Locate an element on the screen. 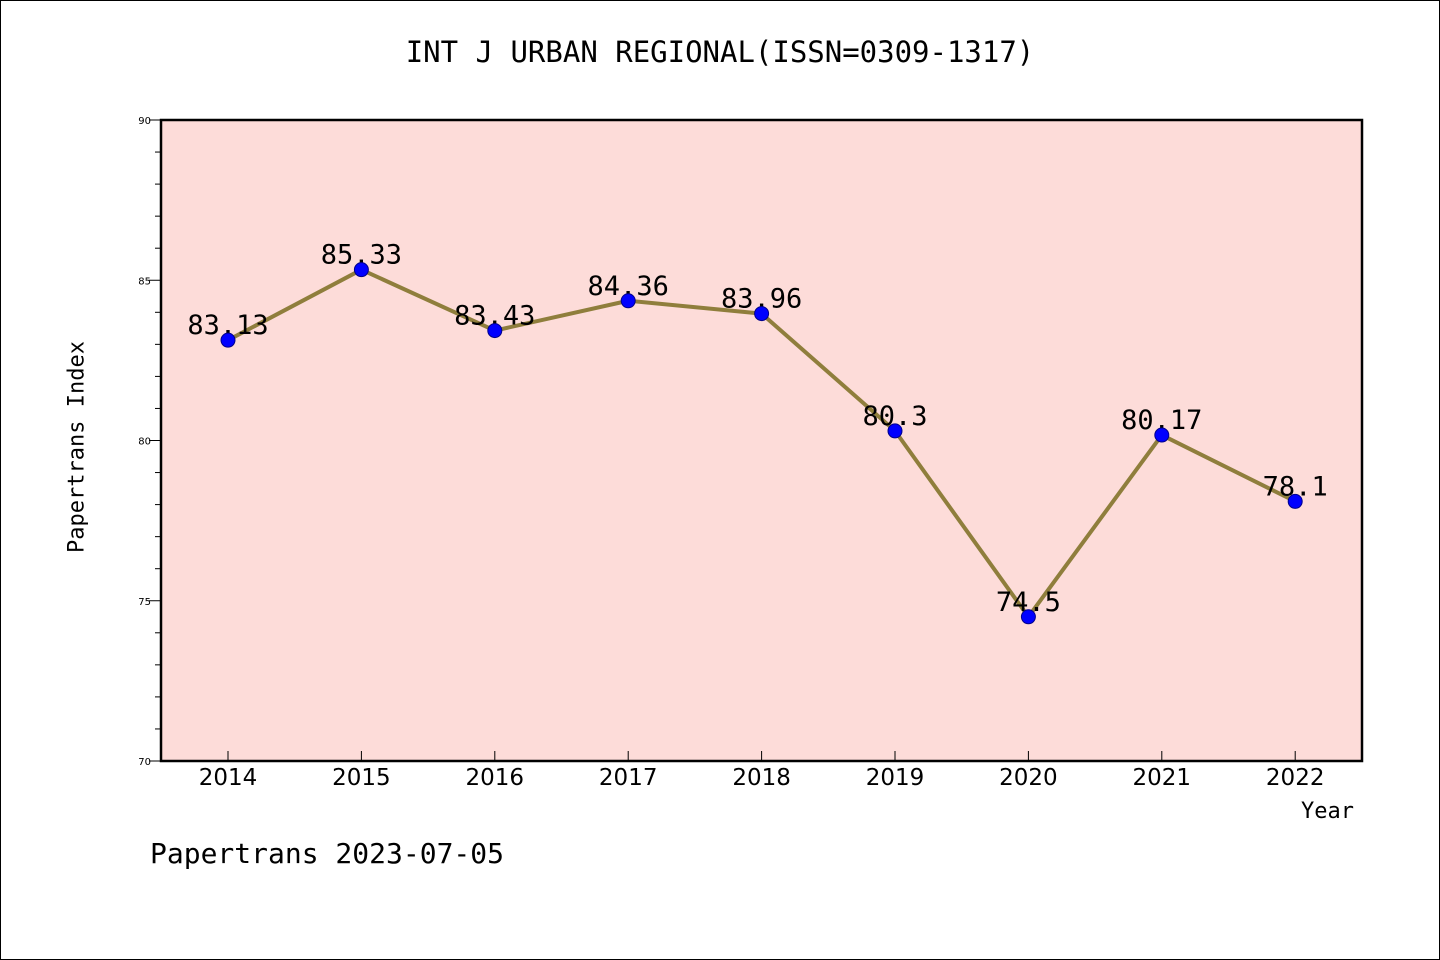 This screenshot has width=1440, height=960. chart-title: INT J URBAN REGIONAL(ISSN=0309-1317) is located at coordinates (720, 52).